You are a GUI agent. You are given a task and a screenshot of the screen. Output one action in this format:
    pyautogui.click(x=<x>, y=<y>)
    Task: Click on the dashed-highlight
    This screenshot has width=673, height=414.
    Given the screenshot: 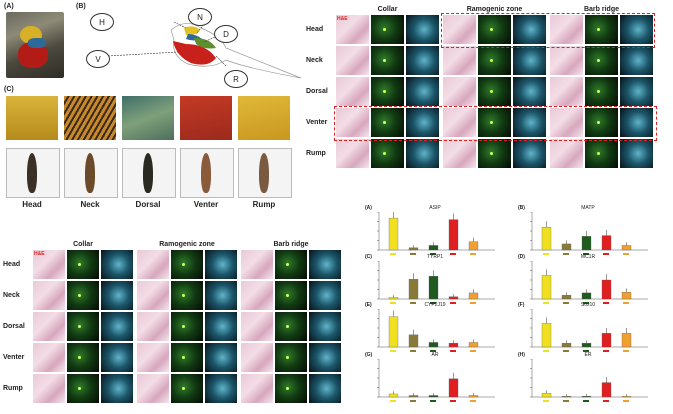 What is the action you would take?
    pyautogui.click(x=495, y=123)
    